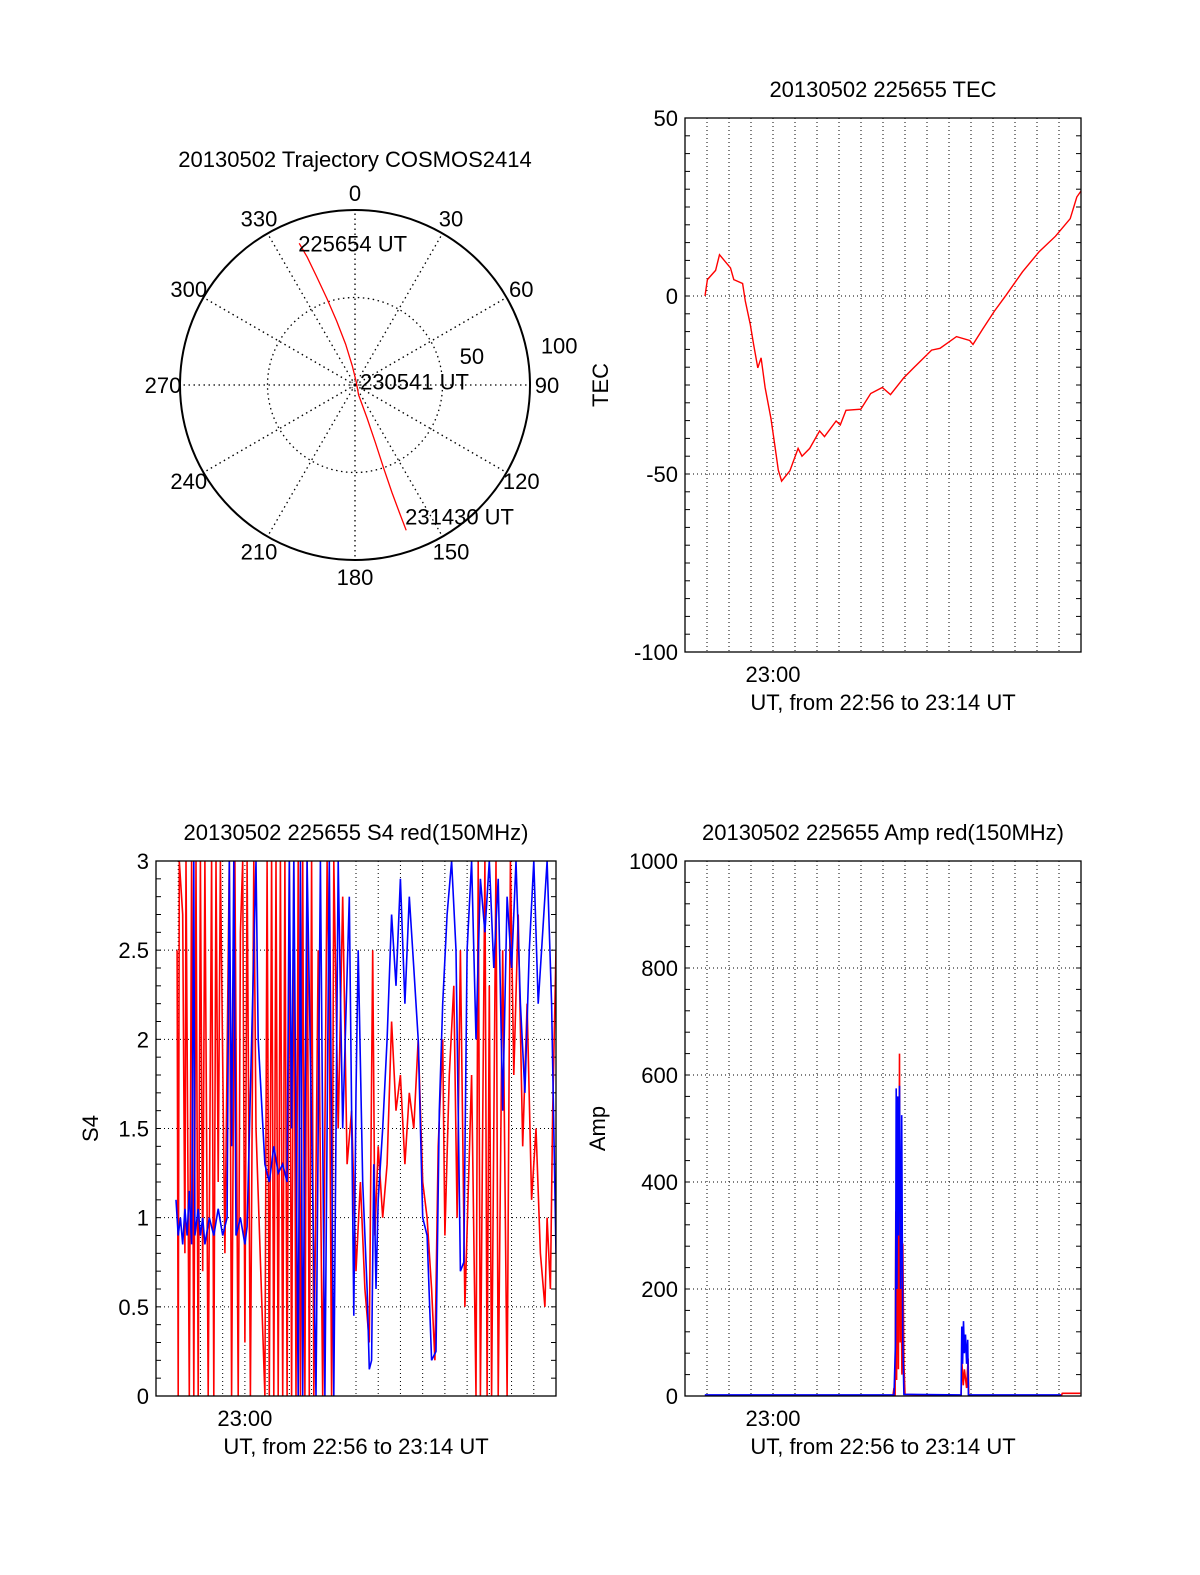 The image size is (1200, 1575). Describe the element at coordinates (882, 89) in the screenshot. I see `chart-title: 20130502 225655 TEC` at that location.